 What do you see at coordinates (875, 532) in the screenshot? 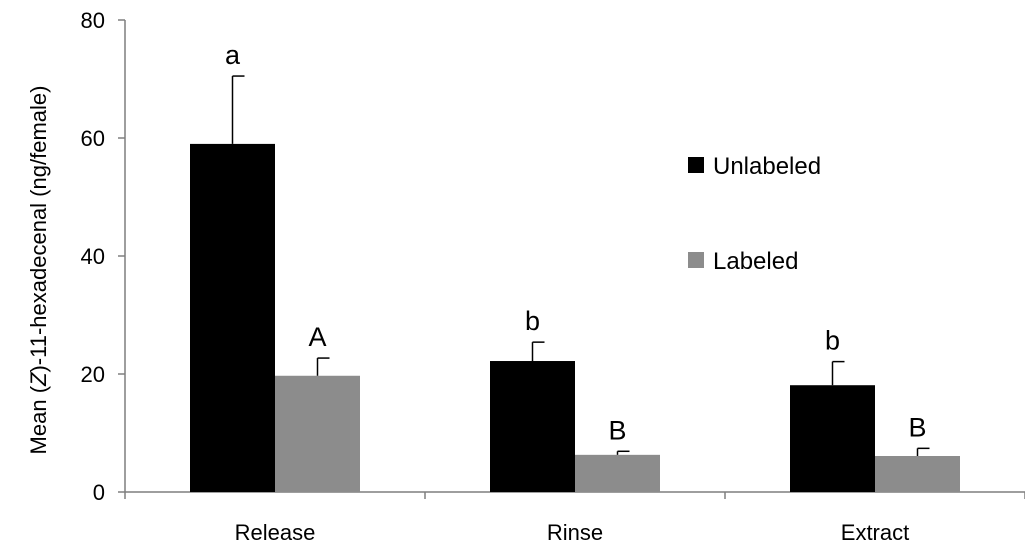
I see `x-tick-label: Extract` at bounding box center [875, 532].